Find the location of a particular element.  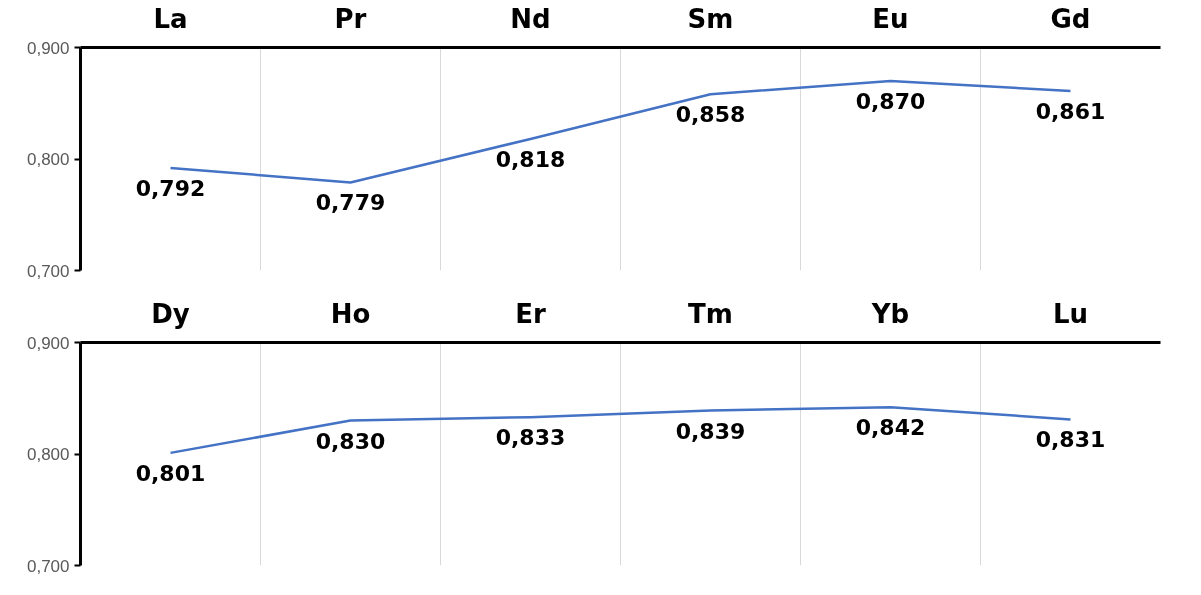

x-tick-label: Dy is located at coordinates (170, 313).